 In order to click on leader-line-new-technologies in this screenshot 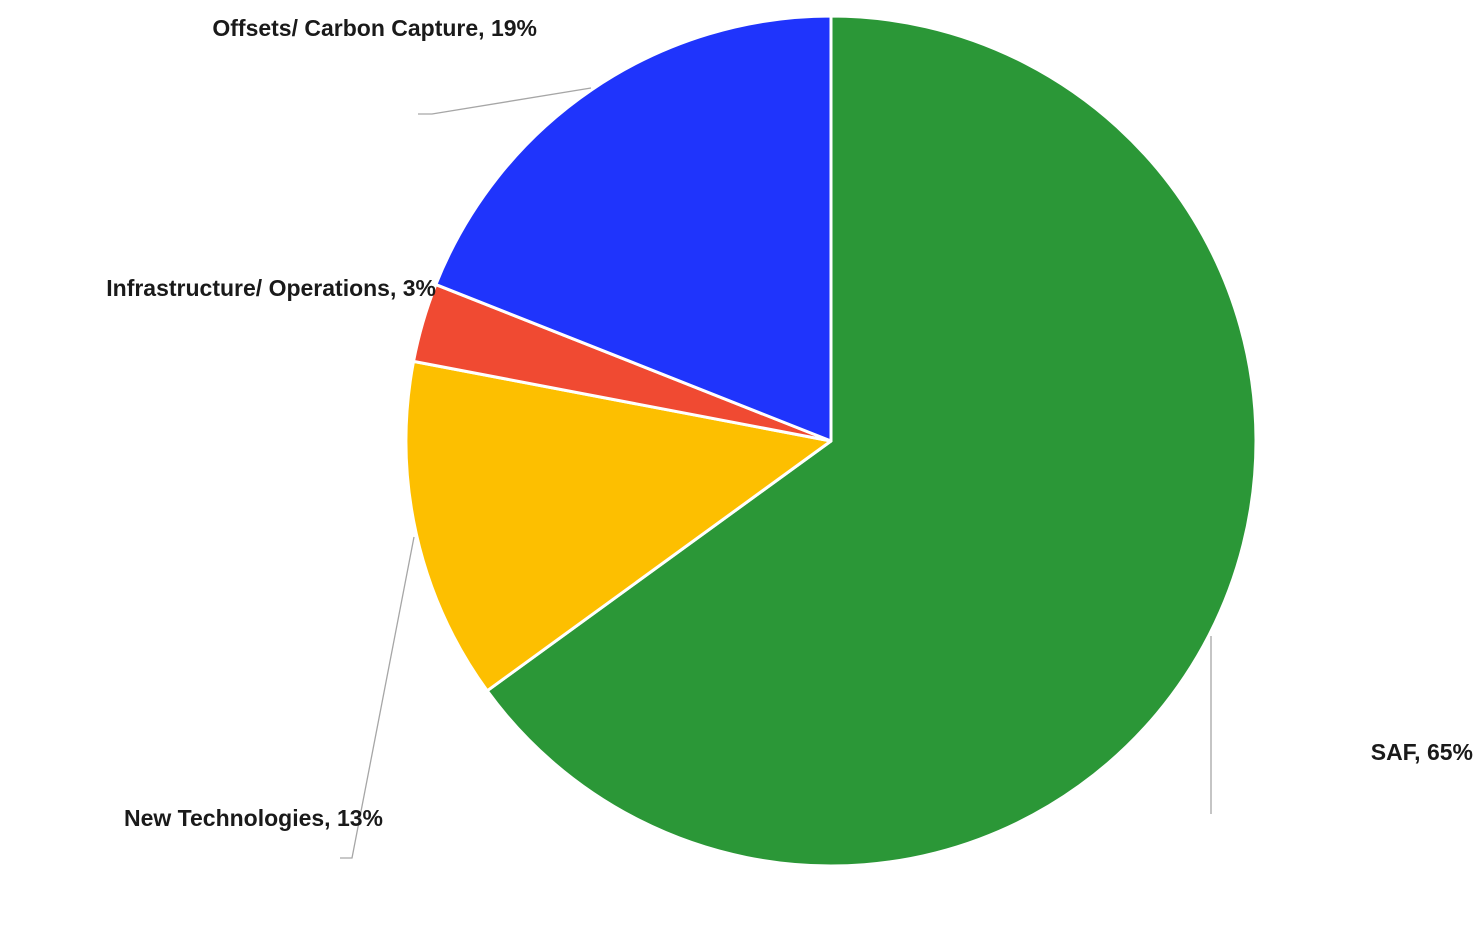, I will do `click(377, 697)`.